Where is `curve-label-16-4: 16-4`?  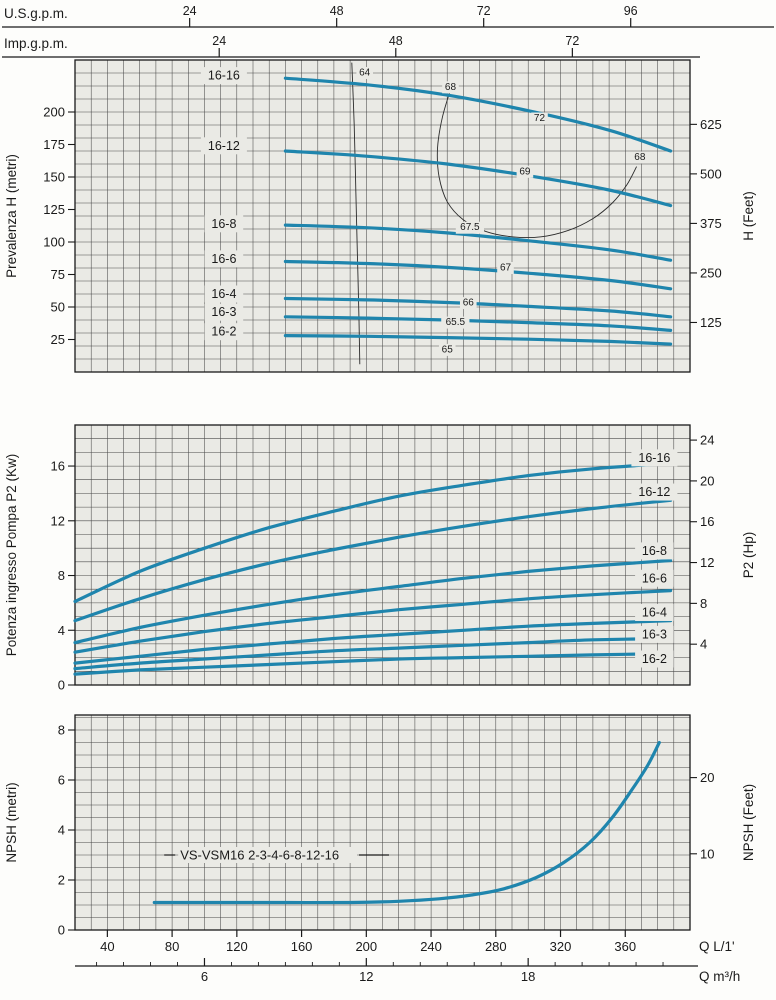 curve-label-16-4: 16-4 is located at coordinates (654, 612).